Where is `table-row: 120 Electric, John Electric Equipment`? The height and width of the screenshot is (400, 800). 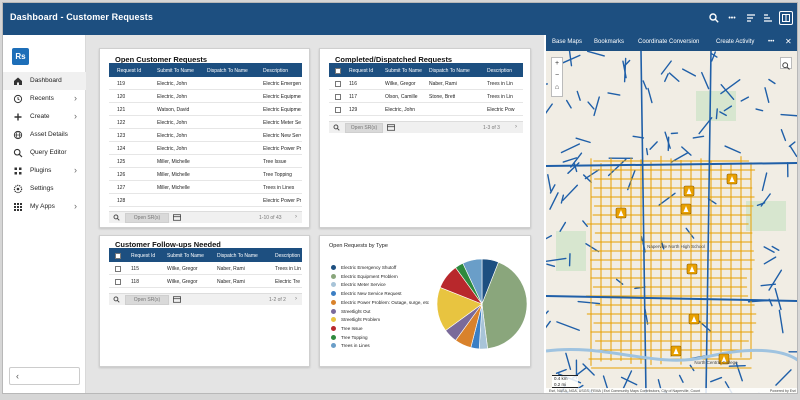
table-row: 120 Electric, John Electric Equipment is located at coordinates (205, 97).